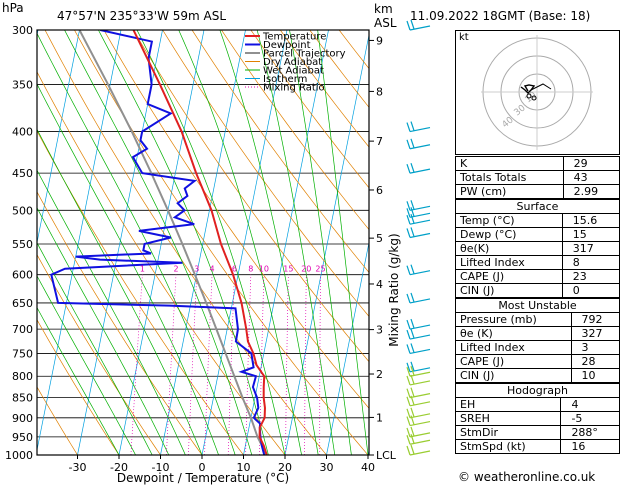  I want to click on km-tick: LCL, so click(386, 455).